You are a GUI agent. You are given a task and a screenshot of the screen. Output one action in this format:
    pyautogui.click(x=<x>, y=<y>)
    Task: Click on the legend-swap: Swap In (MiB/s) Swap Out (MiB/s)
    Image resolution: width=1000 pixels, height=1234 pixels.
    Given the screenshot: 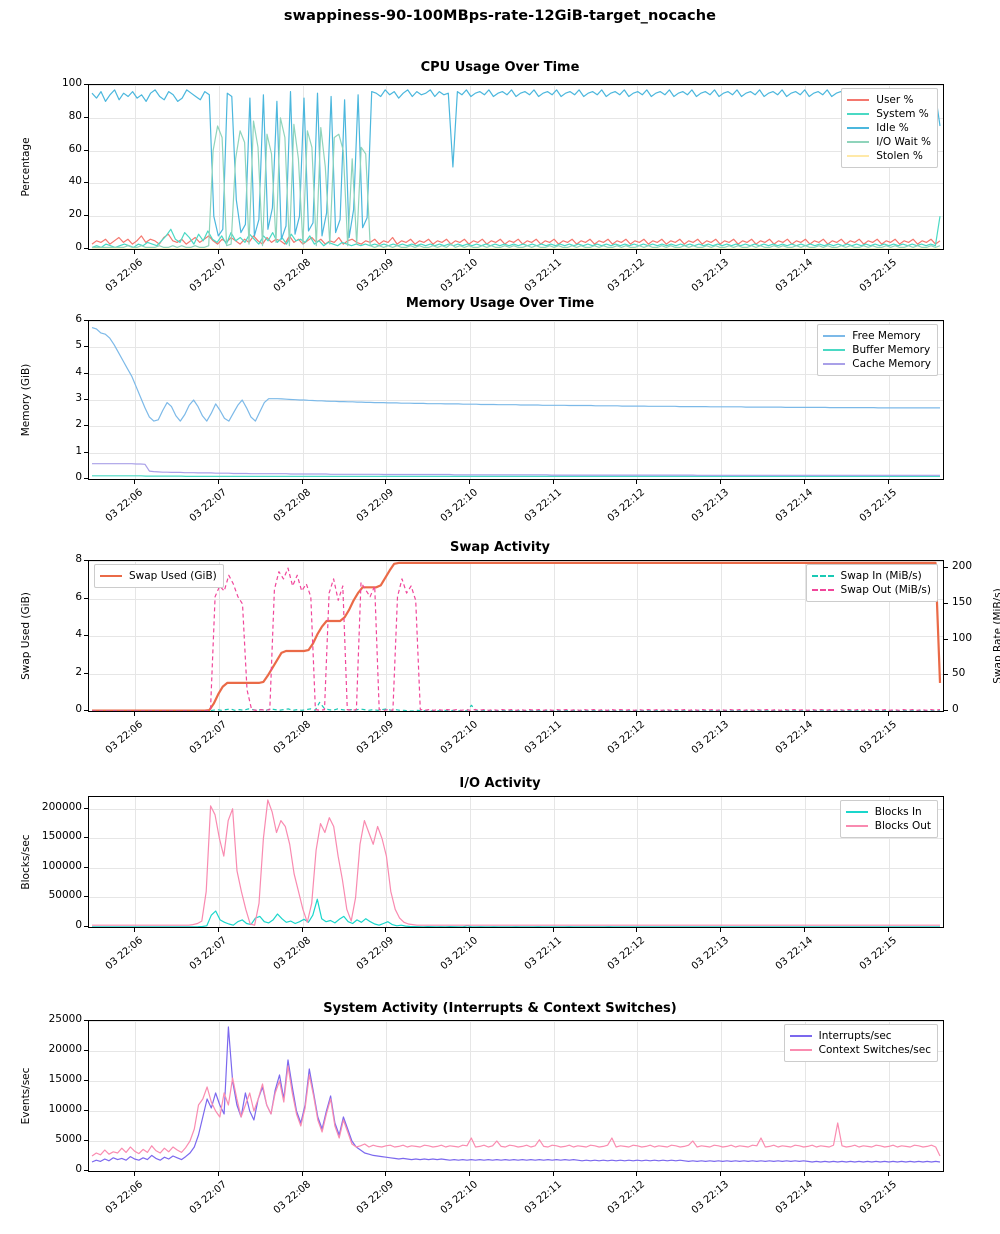 What is the action you would take?
    pyautogui.click(x=871, y=583)
    